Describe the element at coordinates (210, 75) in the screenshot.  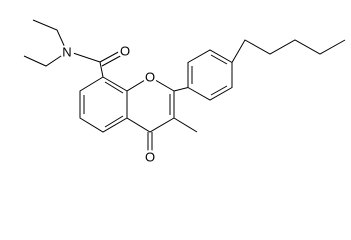
I see `phenyl-ring` at that location.